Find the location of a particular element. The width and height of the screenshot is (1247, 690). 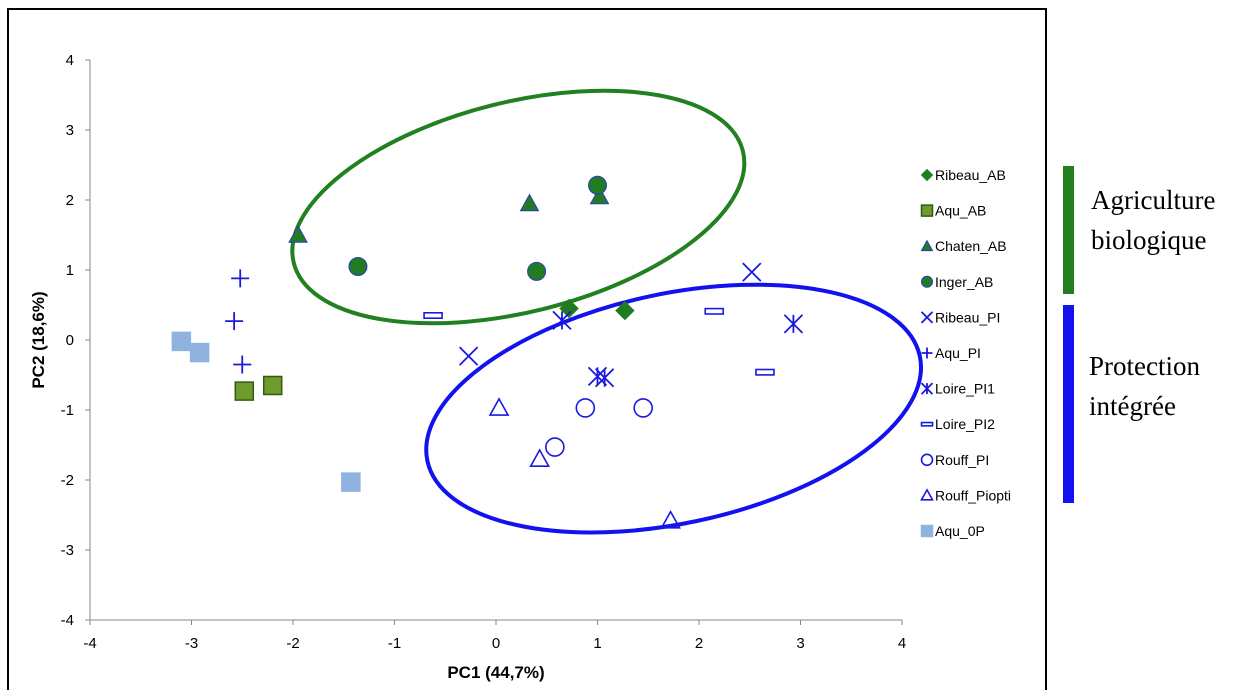

legend-marker-aqu-ab is located at coordinates (927, 210).